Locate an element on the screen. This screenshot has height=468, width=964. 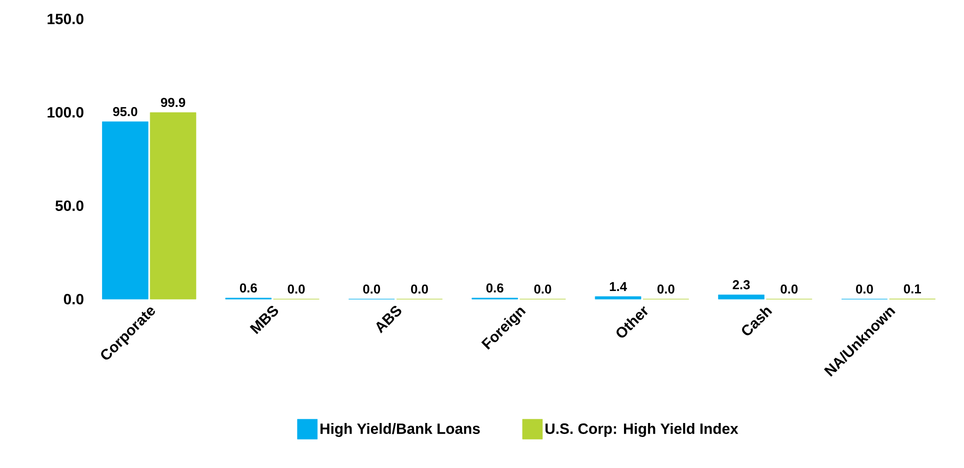
y-tick-label: 150.0 is located at coordinates (66, 19).